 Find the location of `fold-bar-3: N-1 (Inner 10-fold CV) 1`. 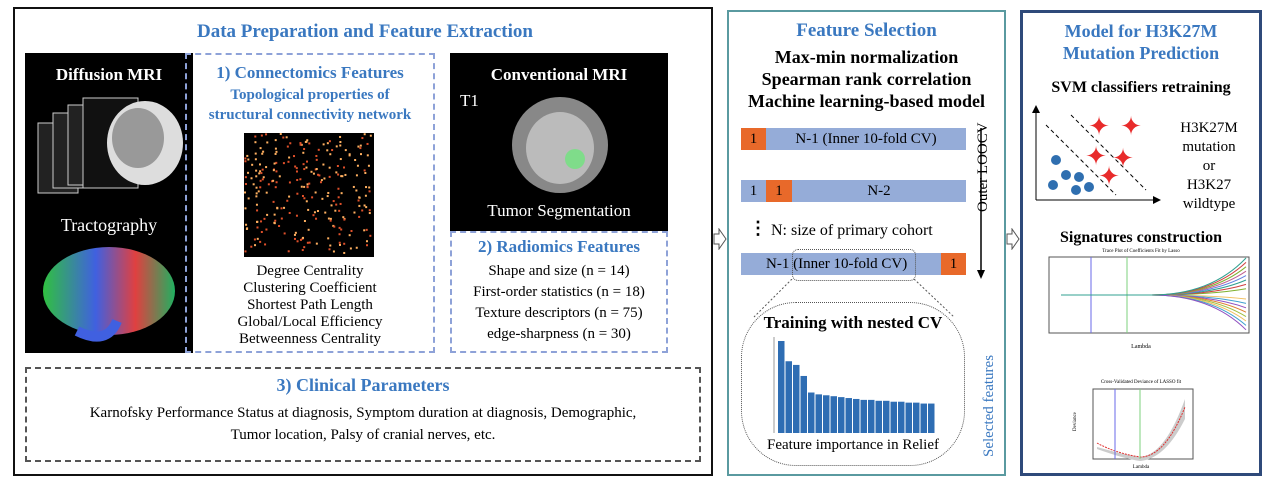

fold-bar-3: N-1 (Inner 10-fold CV) 1 is located at coordinates (853, 264).